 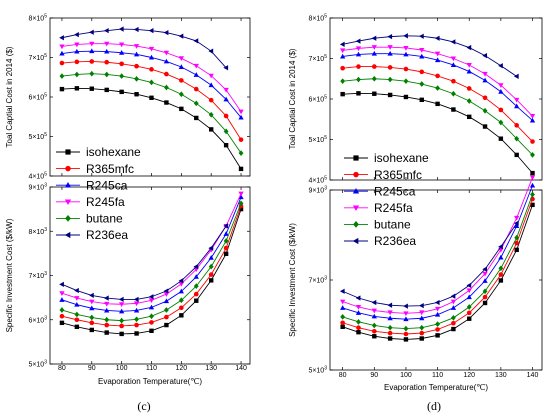 I want to click on series-R236ea, so click(x=429, y=264).